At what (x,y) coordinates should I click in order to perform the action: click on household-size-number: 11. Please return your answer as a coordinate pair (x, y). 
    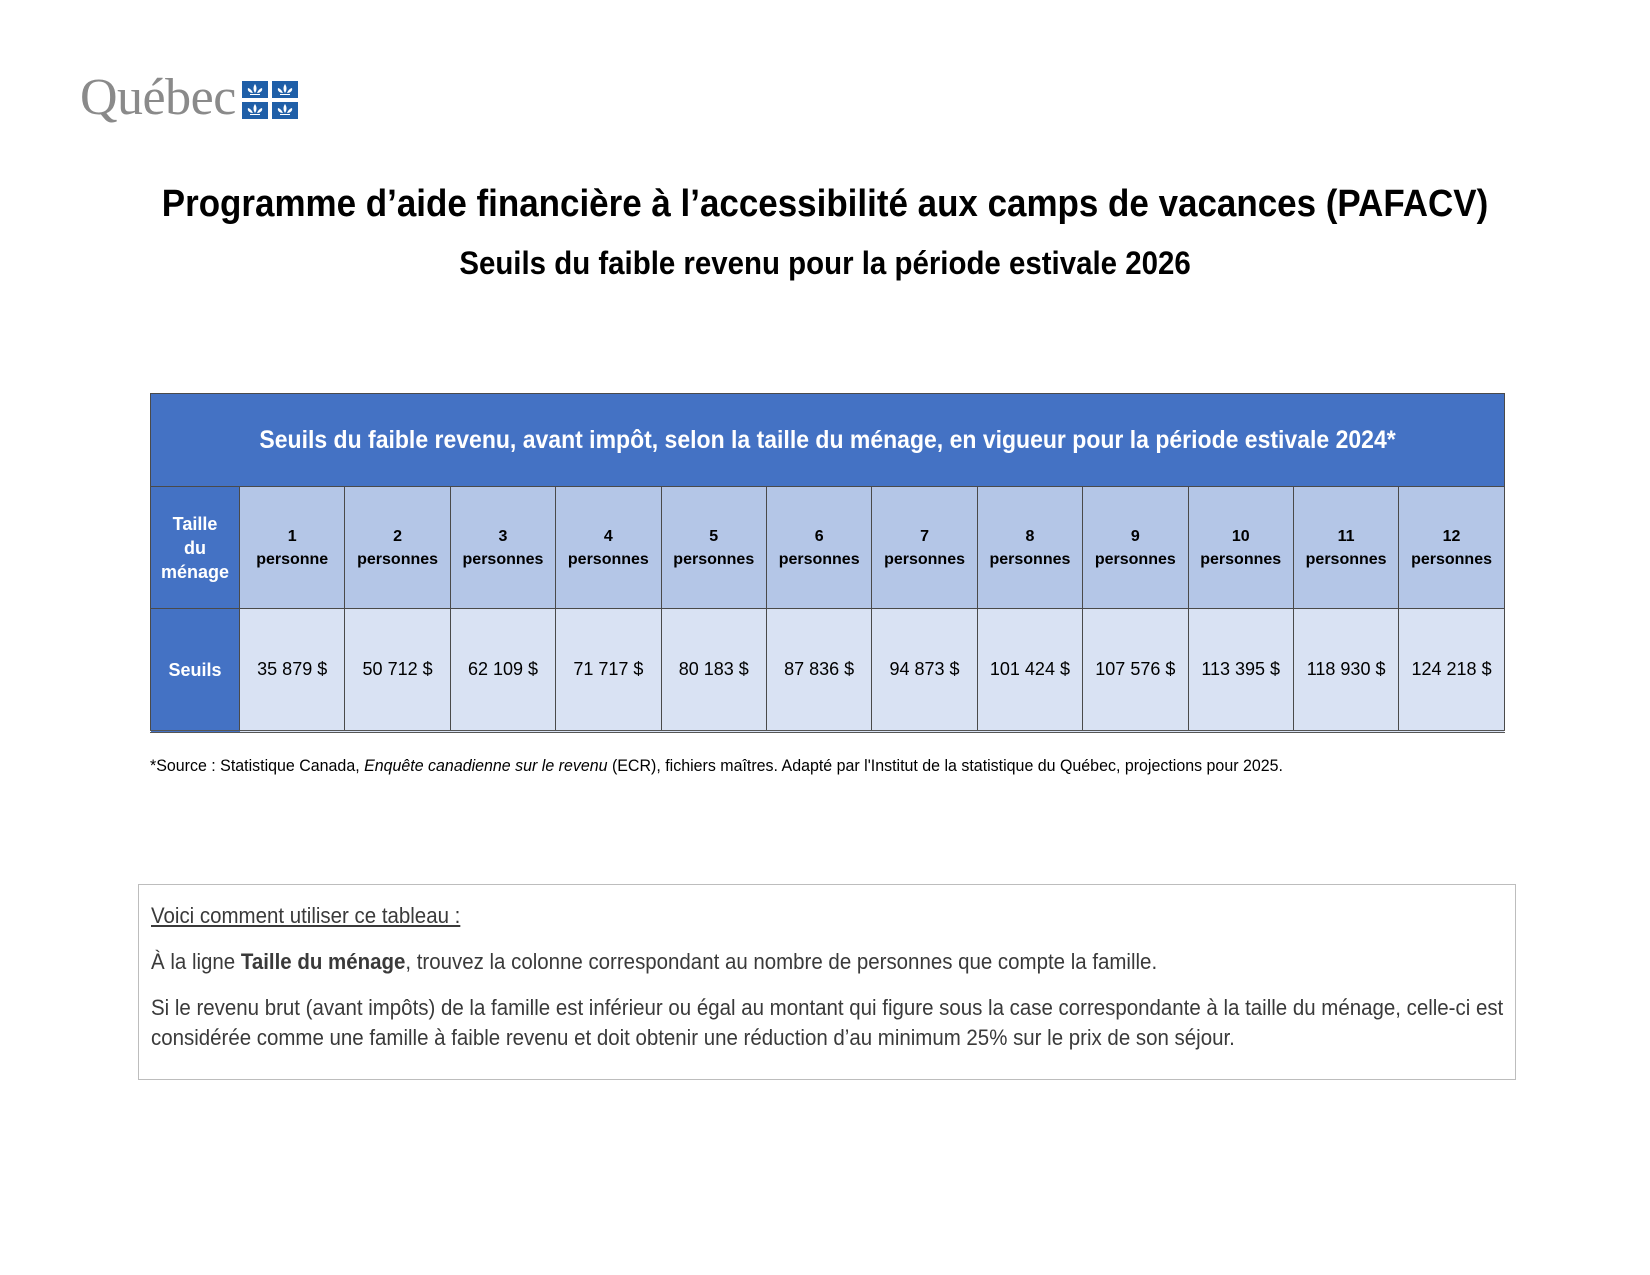
    Looking at the image, I should click on (1346, 536).